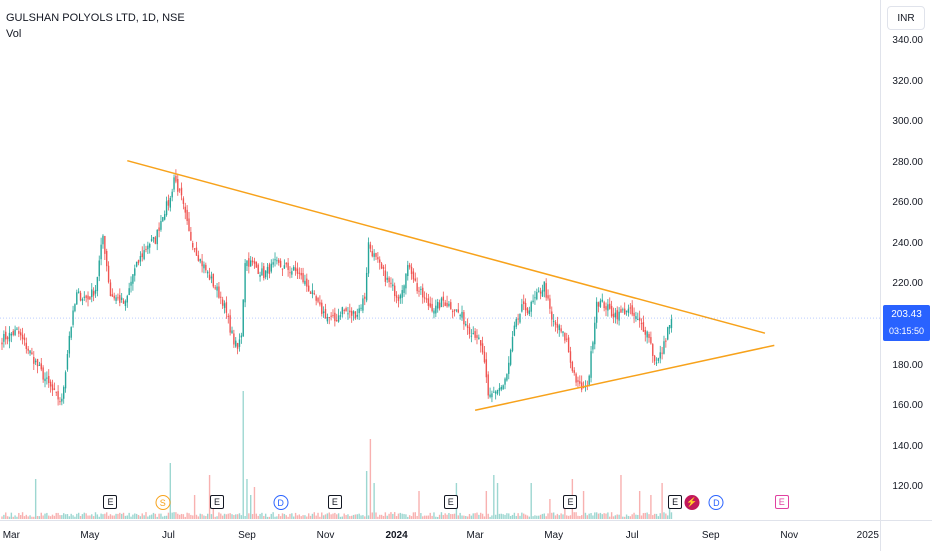 The image size is (932, 551). Describe the element at coordinates (906, 18) in the screenshot. I see `currency-button: INR` at that location.